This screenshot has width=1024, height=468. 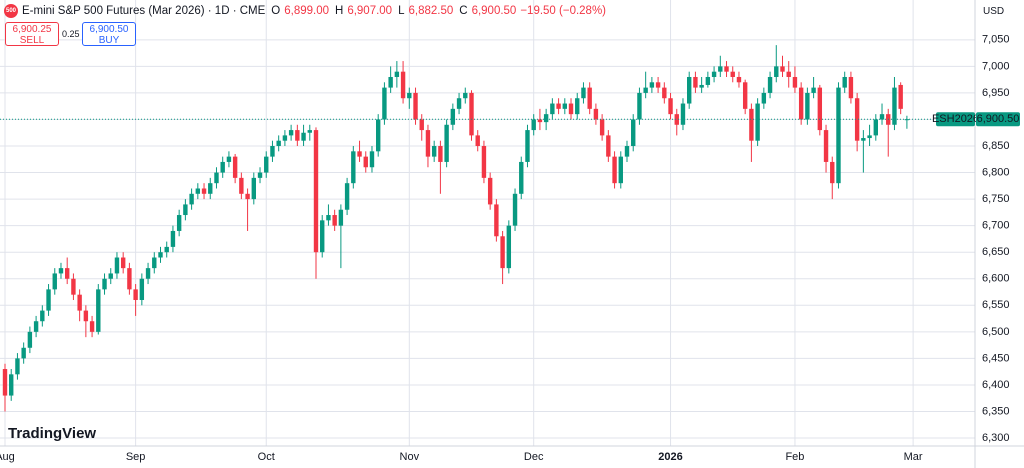 I want to click on y-tick-label: 6,700, so click(x=996, y=226).